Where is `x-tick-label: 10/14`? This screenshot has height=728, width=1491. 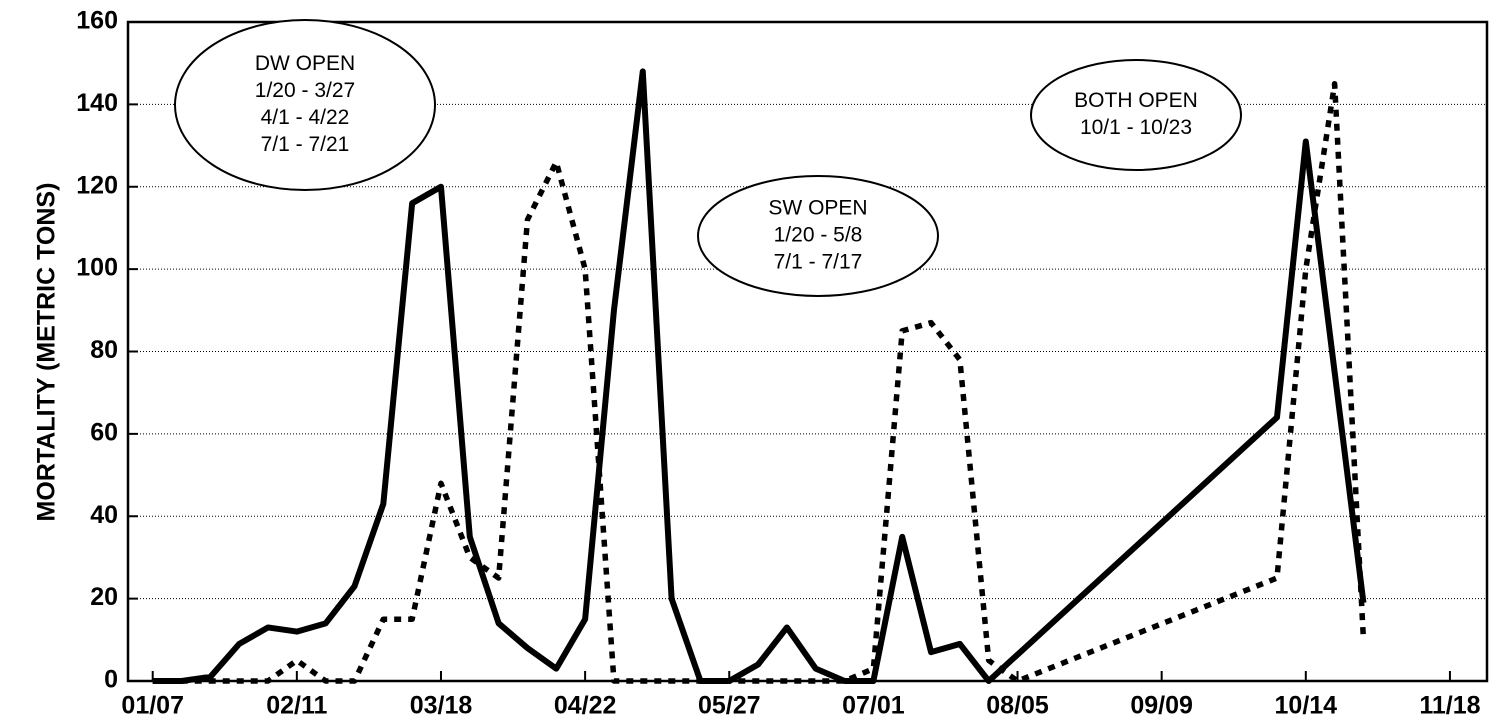
x-tick-label: 10/14 is located at coordinates (1306, 706).